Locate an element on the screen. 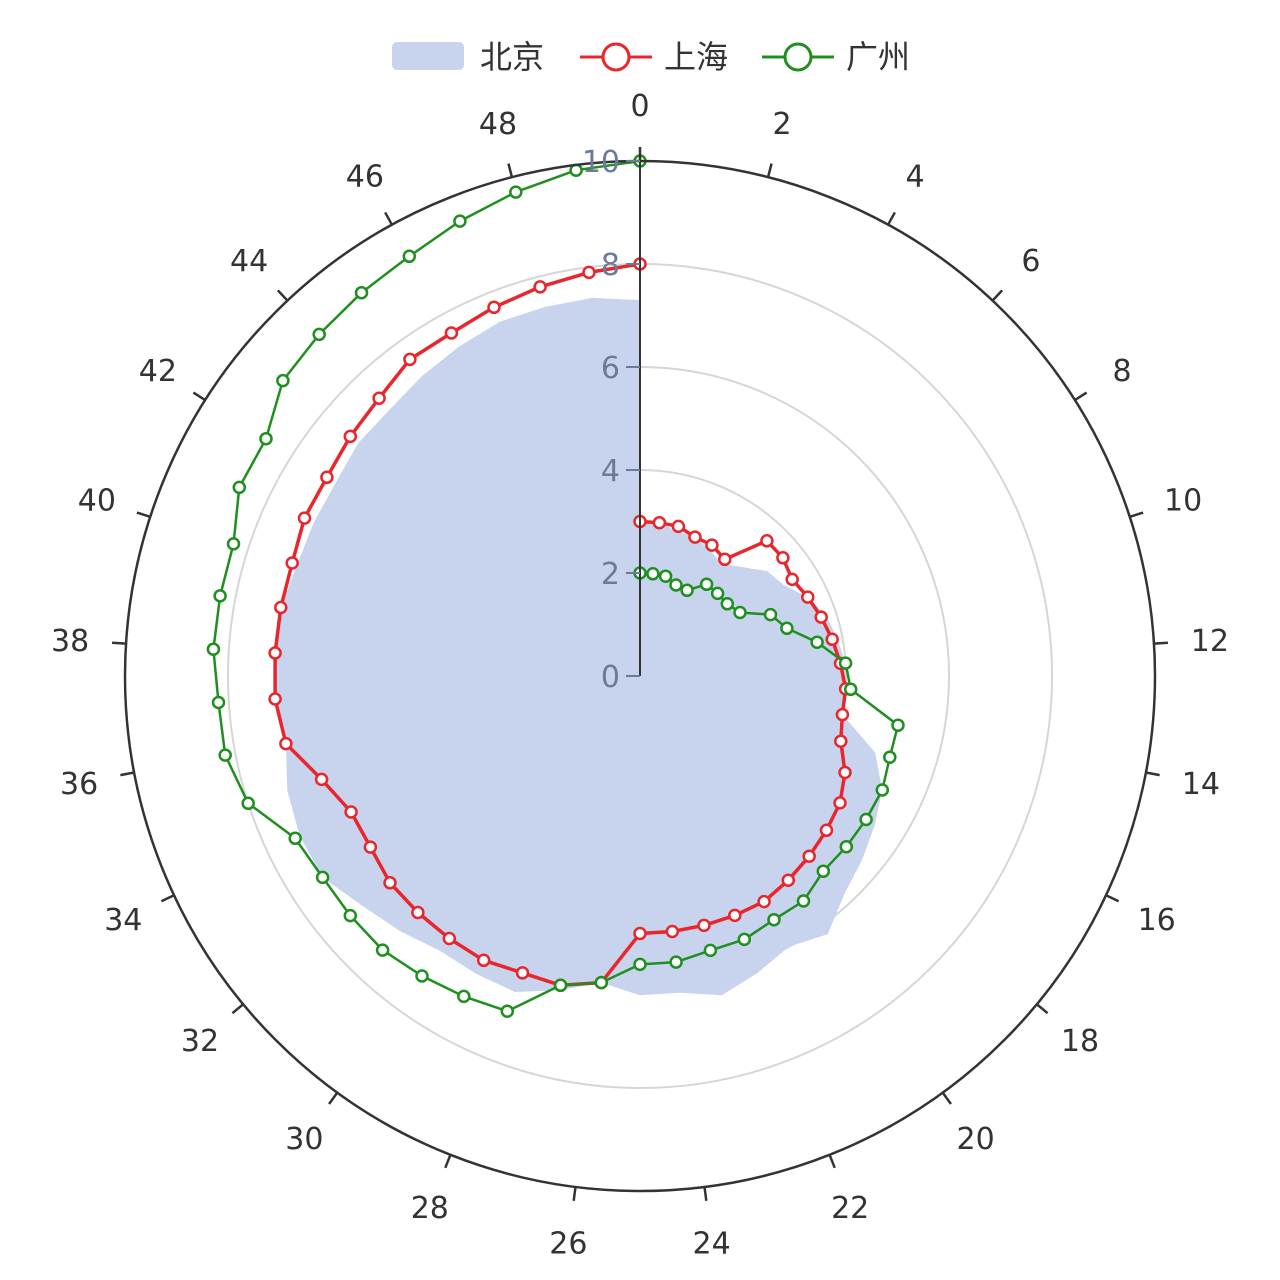  angle-tick-label: 48 is located at coordinates (498, 124).